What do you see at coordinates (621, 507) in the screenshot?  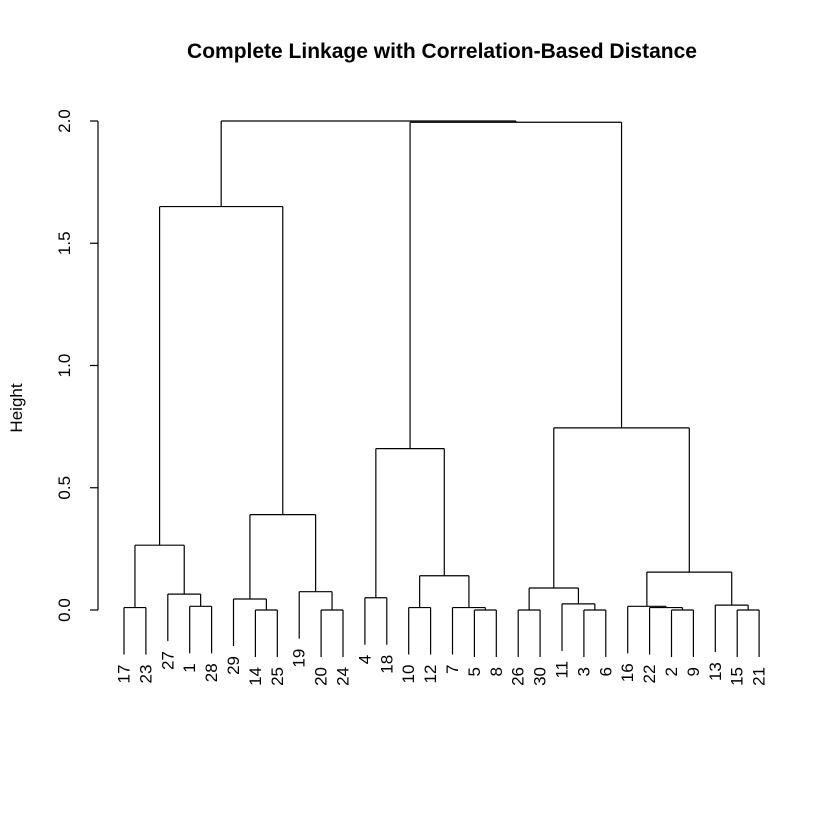 I see `merge-node-aa` at bounding box center [621, 507].